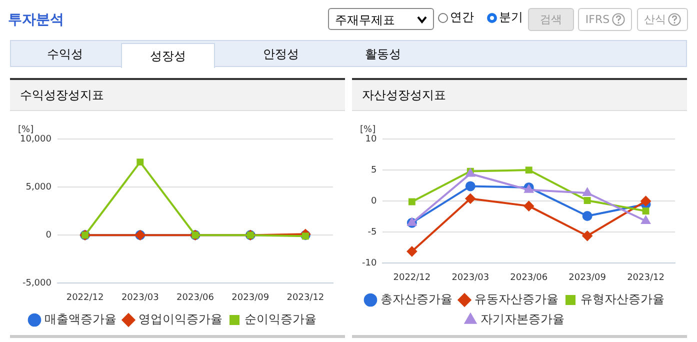 The height and width of the screenshot is (342, 697). What do you see at coordinates (65, 54) in the screenshot?
I see `text: 수익성` at bounding box center [65, 54].